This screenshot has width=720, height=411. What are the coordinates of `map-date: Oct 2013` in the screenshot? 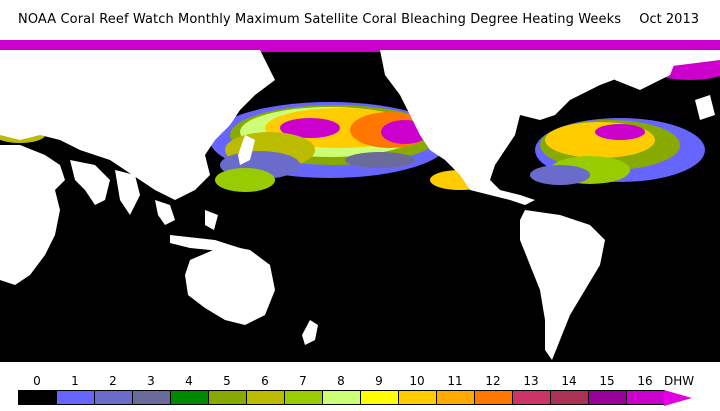 It's located at (669, 19).